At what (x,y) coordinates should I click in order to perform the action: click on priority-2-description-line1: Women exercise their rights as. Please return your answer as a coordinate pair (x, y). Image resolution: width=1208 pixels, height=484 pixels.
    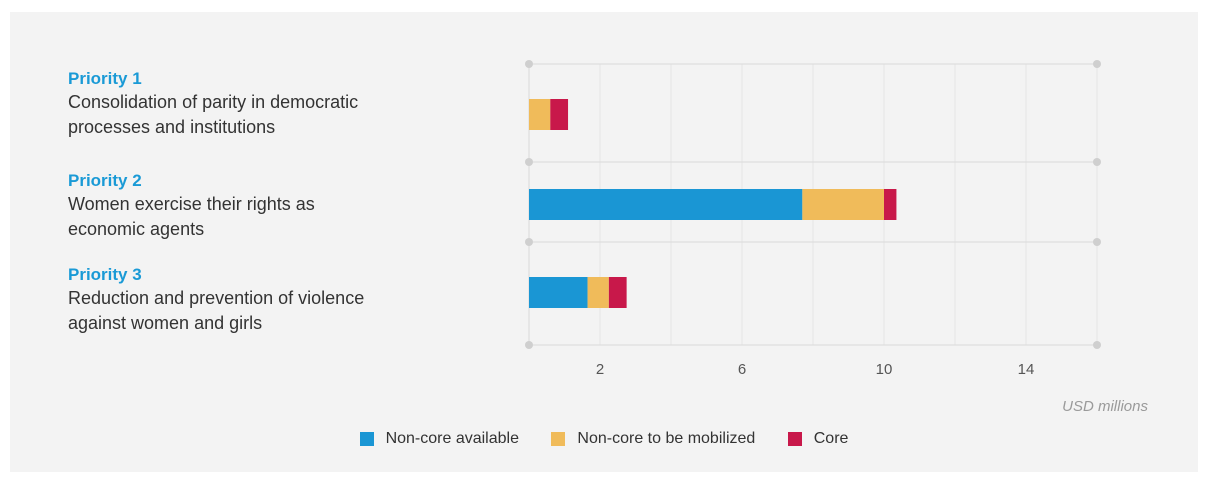
    Looking at the image, I should click on (191, 204).